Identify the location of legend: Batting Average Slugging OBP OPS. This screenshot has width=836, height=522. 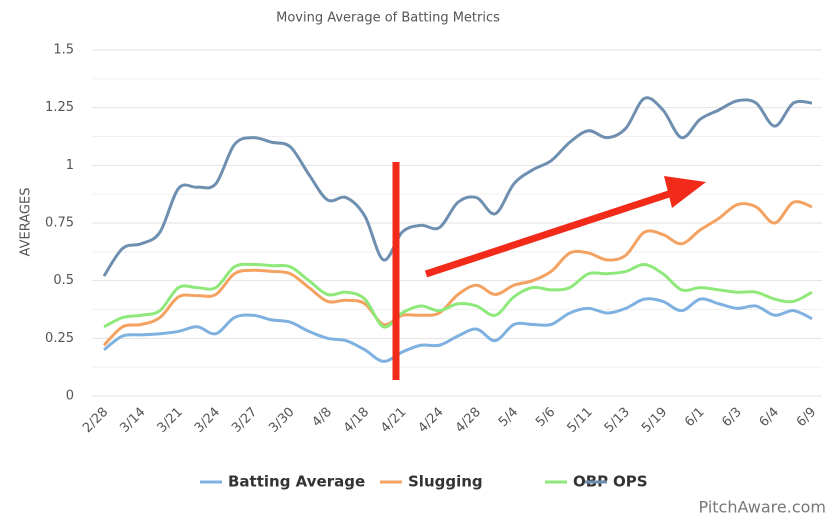
(424, 482).